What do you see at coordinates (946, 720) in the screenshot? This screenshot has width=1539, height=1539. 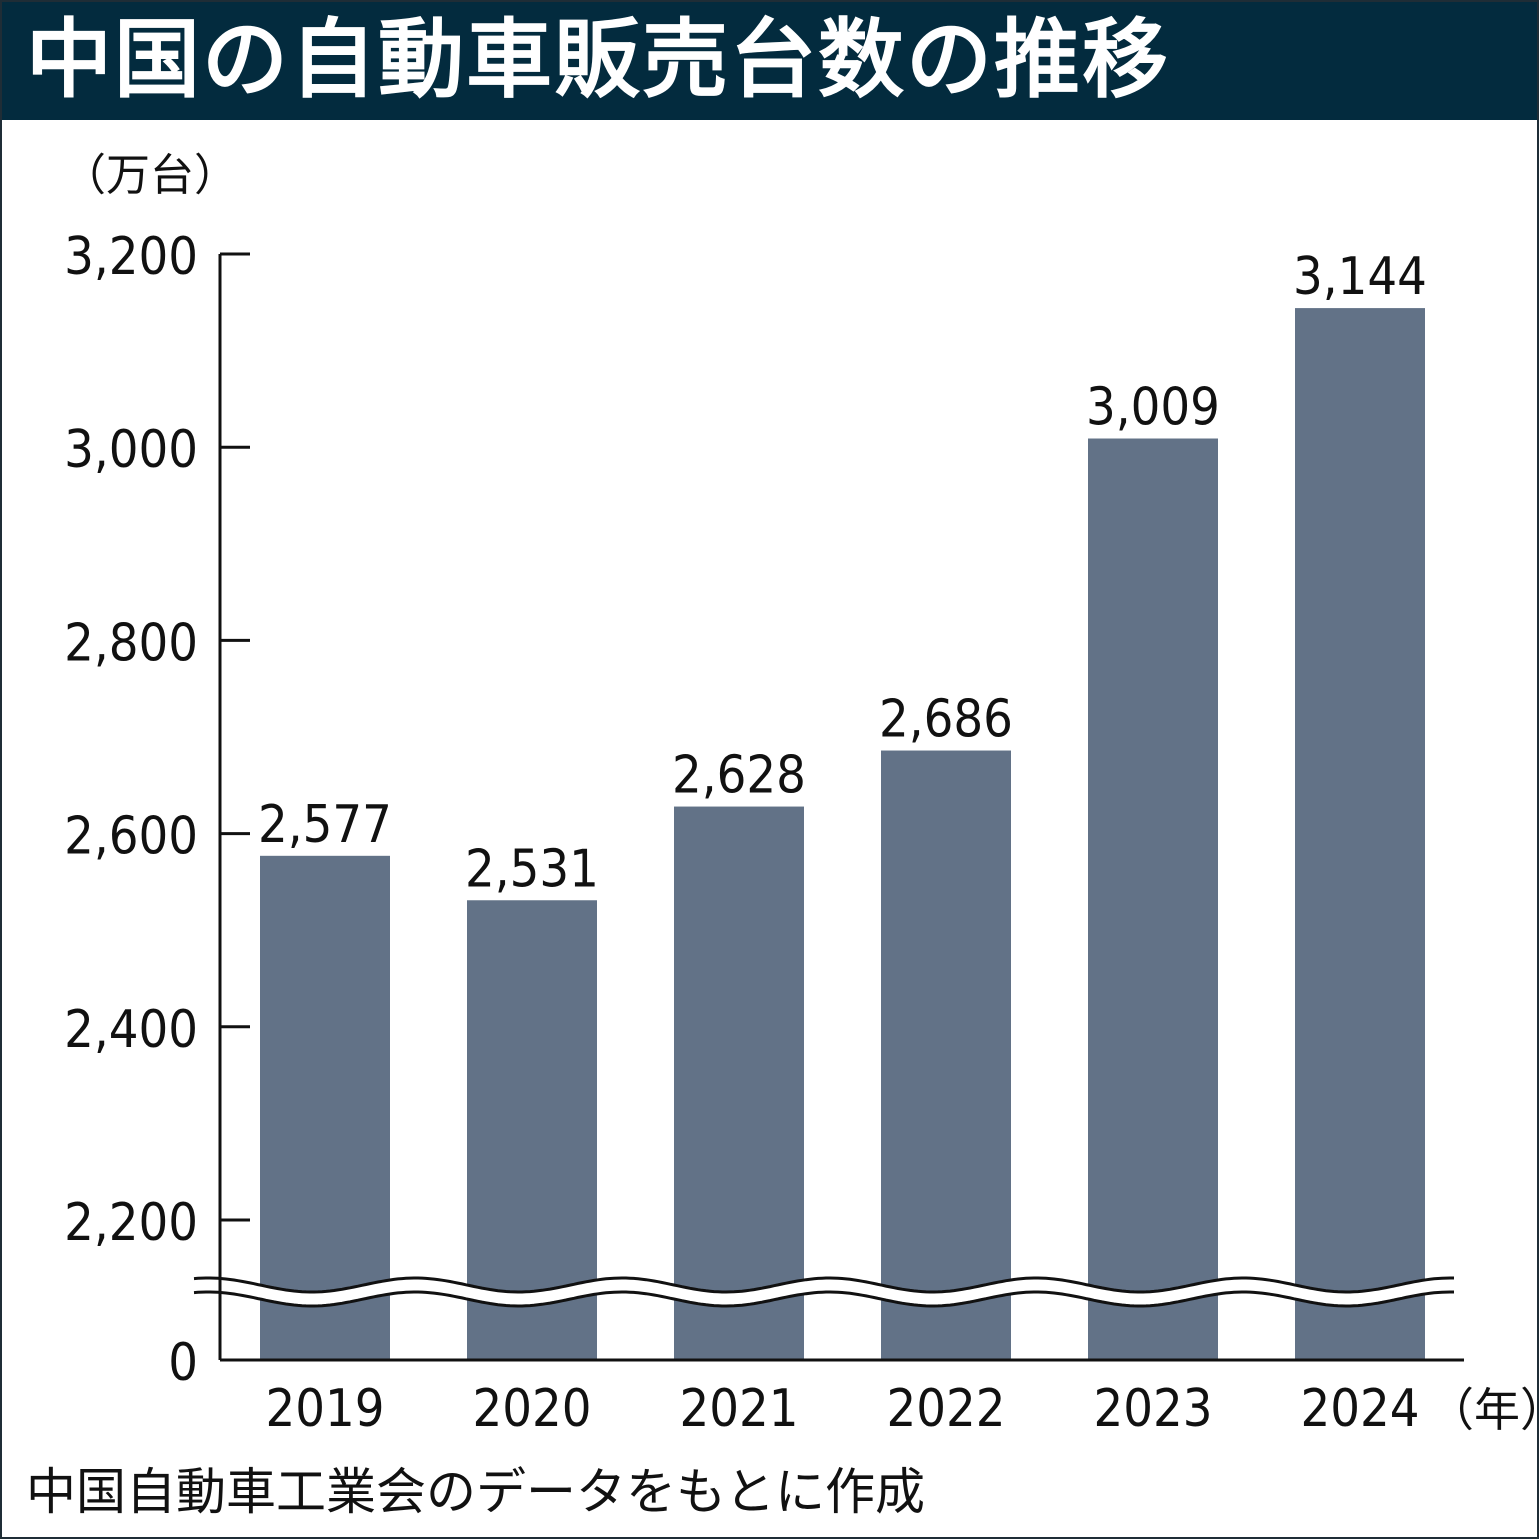 I see `data-label-2022: 2,686` at bounding box center [946, 720].